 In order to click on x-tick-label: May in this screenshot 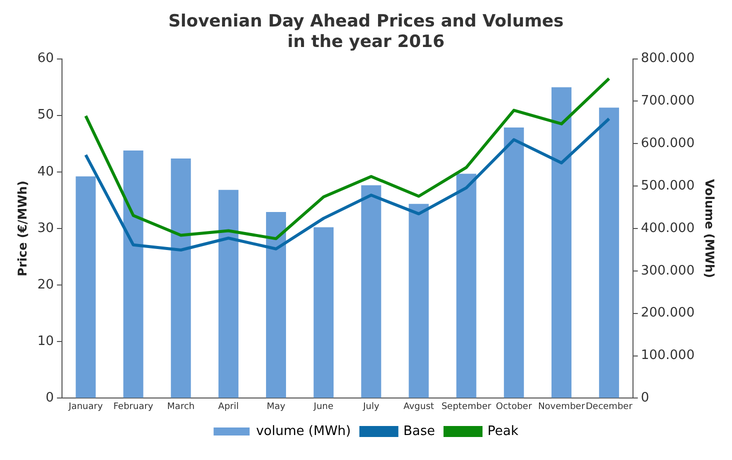, I will do `click(276, 407)`.